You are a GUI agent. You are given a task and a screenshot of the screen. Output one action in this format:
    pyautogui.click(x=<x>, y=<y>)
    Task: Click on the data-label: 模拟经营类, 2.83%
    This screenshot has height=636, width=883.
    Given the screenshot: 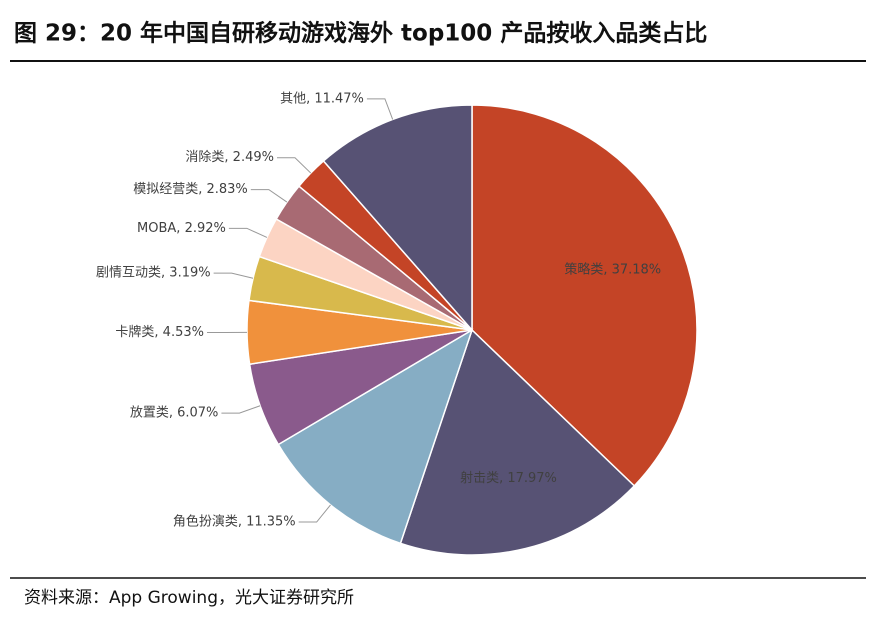 What is the action you would take?
    pyautogui.click(x=190, y=189)
    